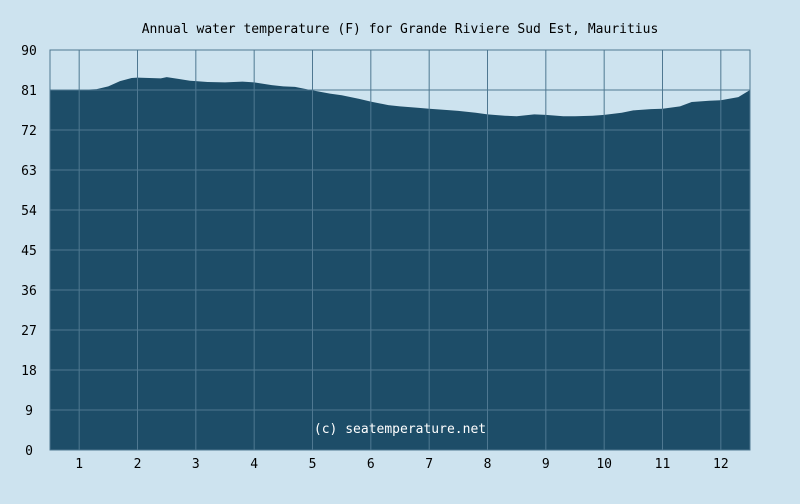 This screenshot has width=800, height=504. What do you see at coordinates (29, 51) in the screenshot?
I see `y-tick-label: 90` at bounding box center [29, 51].